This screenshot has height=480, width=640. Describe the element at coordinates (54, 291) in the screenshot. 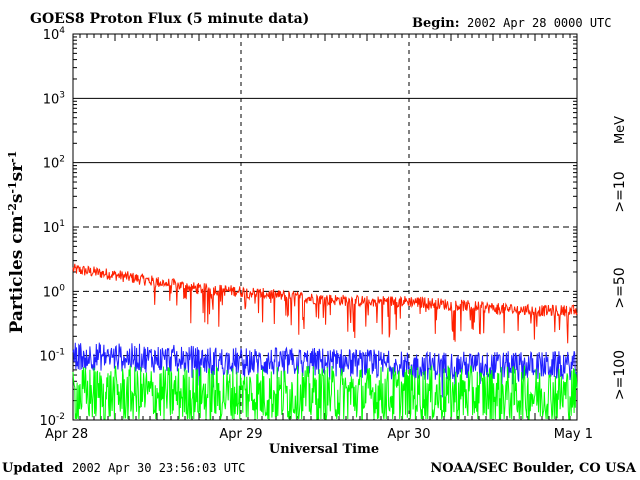

I see `y-tick-label: 10⁰` at that location.